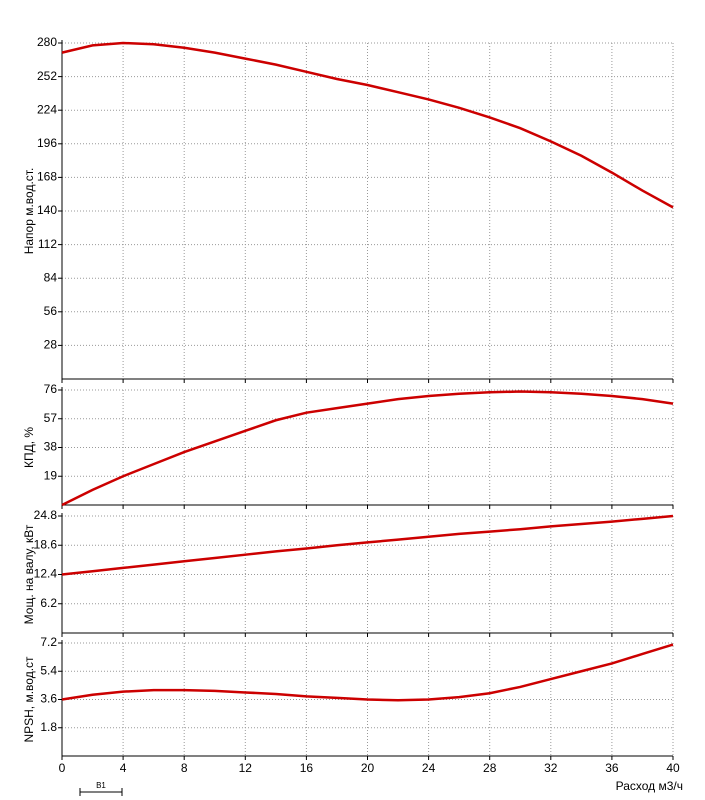 Image resolution: width=705 pixels, height=800 pixels. What do you see at coordinates (47, 177) in the screenshot?
I see `y-tick-label: 168` at bounding box center [47, 177].